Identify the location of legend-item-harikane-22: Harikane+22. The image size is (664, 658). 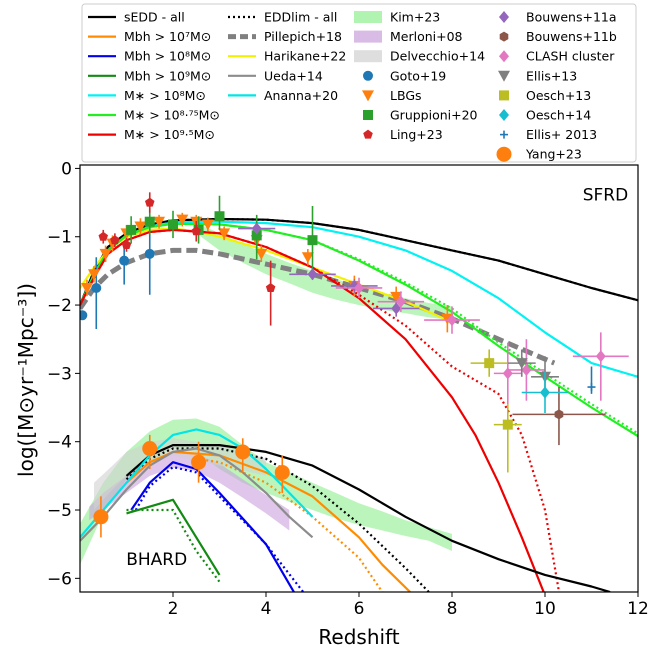
(287, 56).